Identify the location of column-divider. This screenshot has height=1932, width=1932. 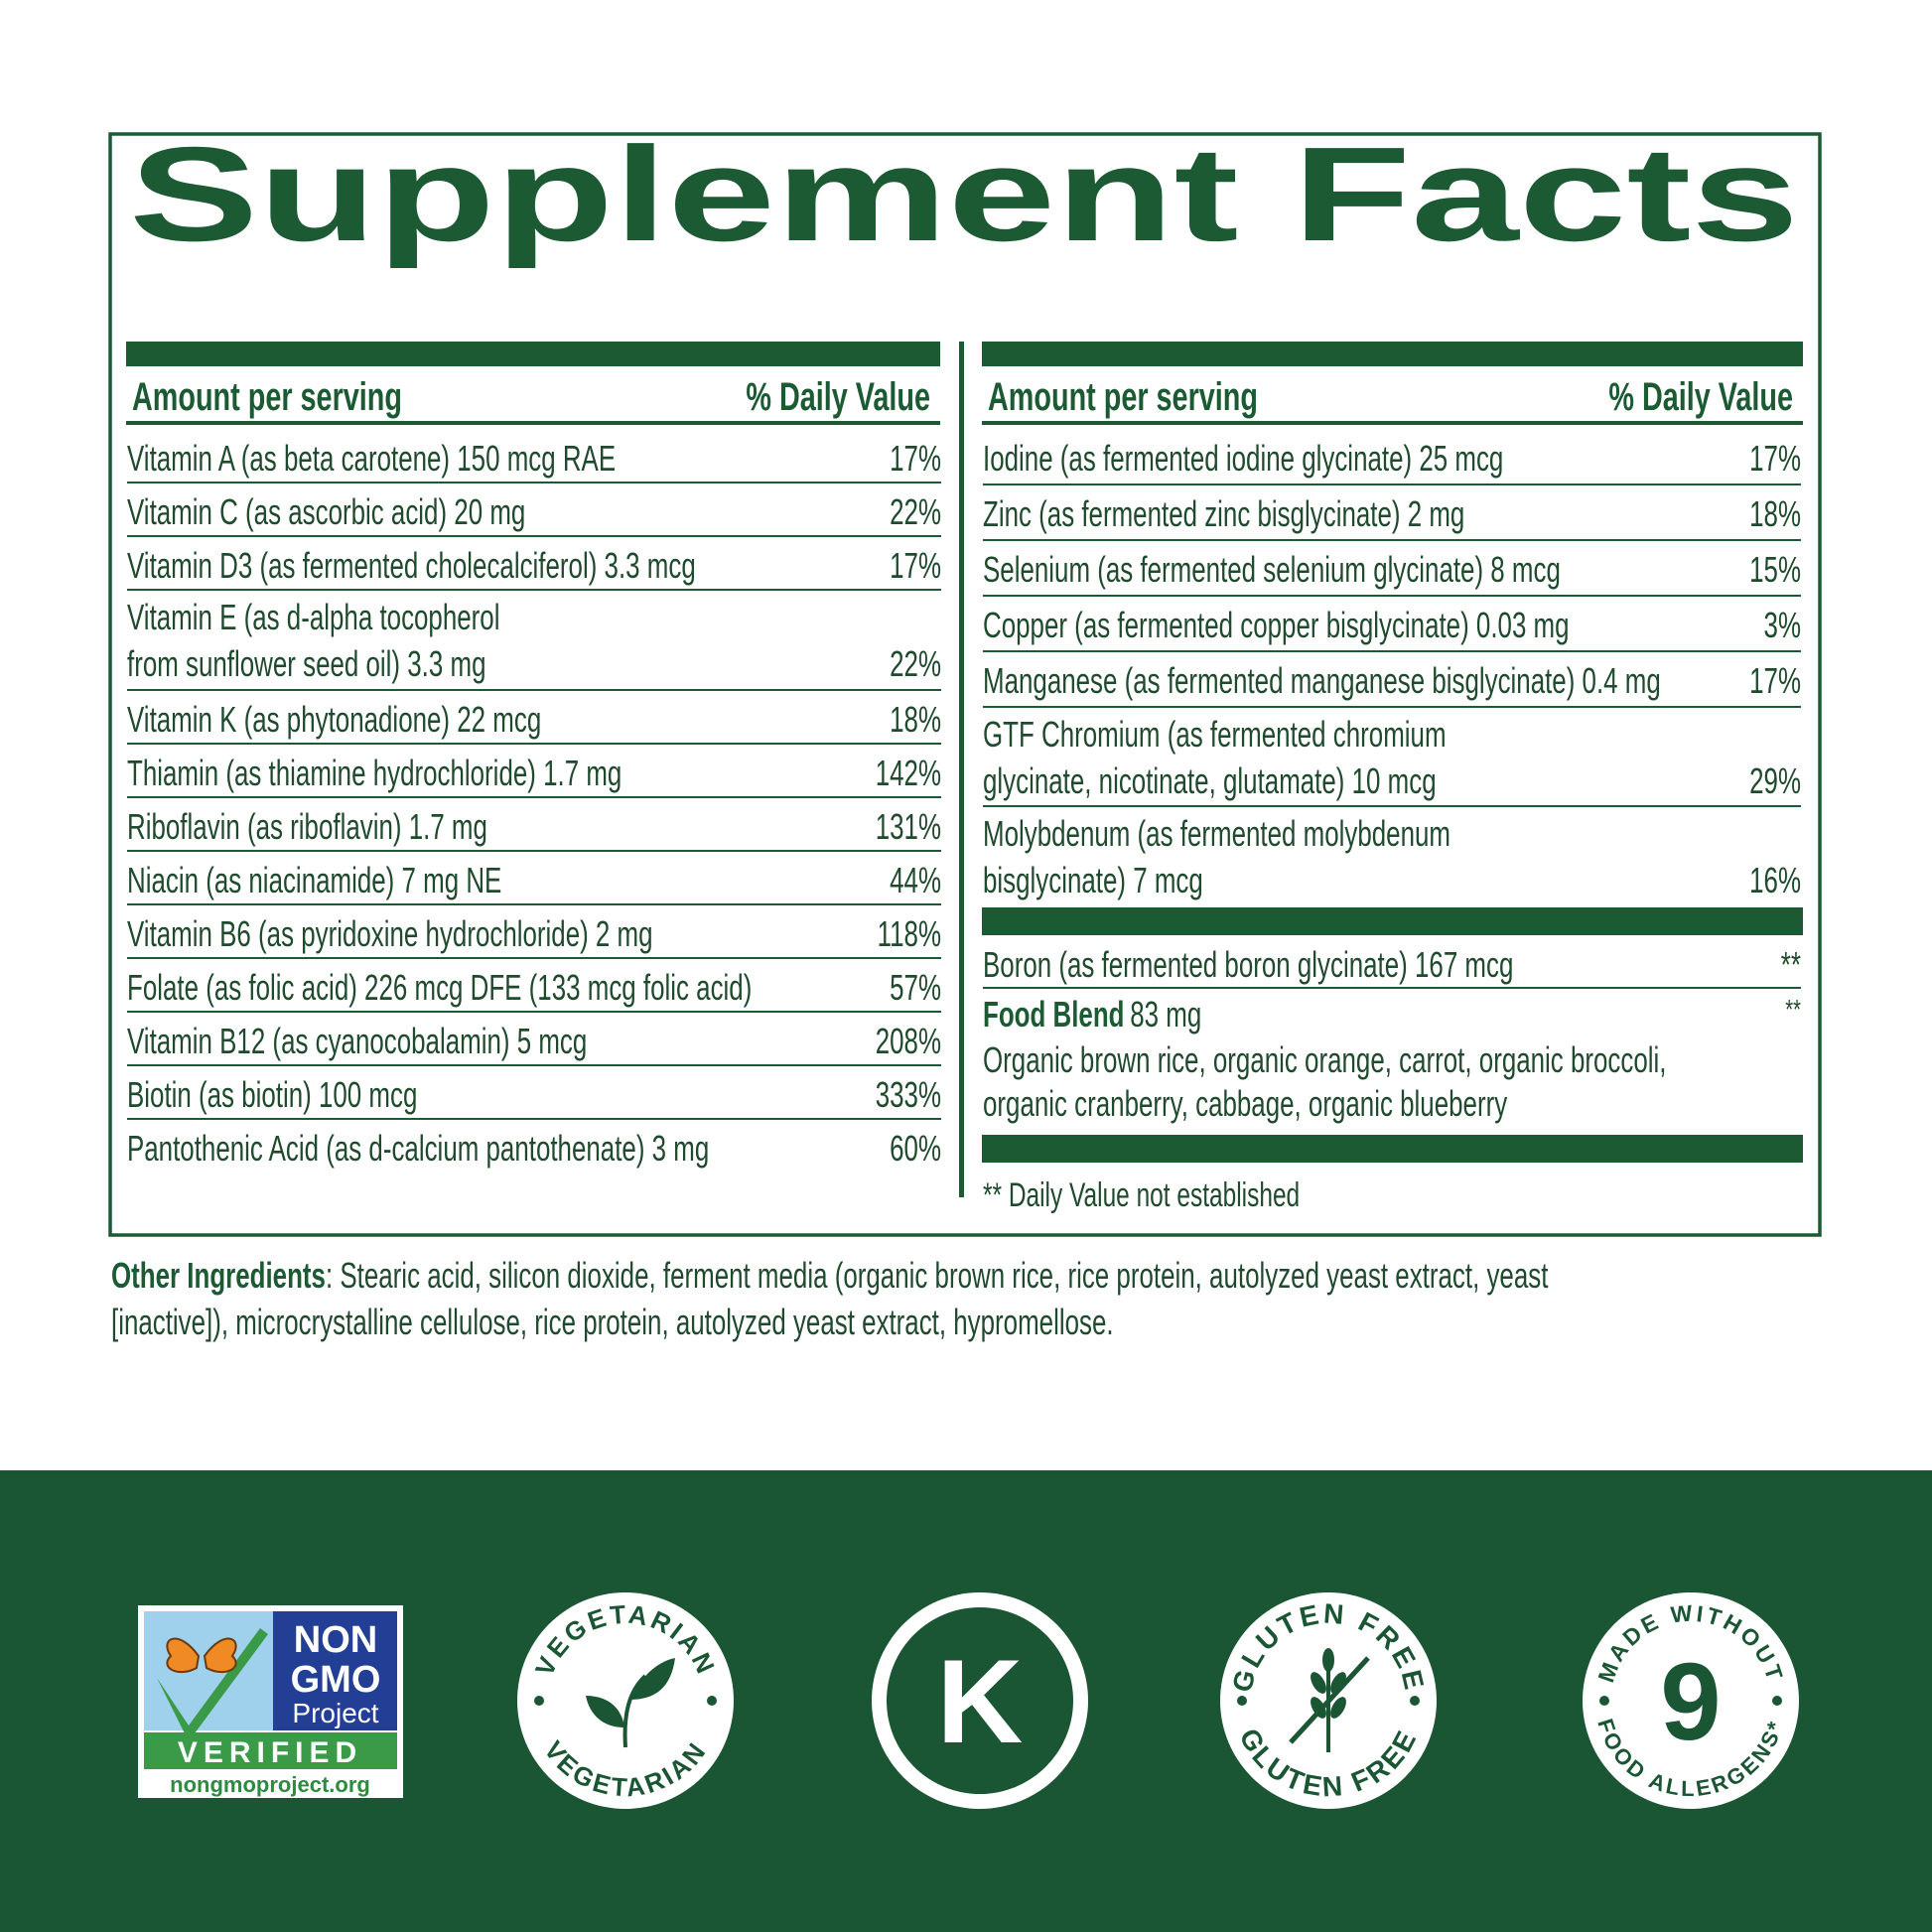
(962, 769).